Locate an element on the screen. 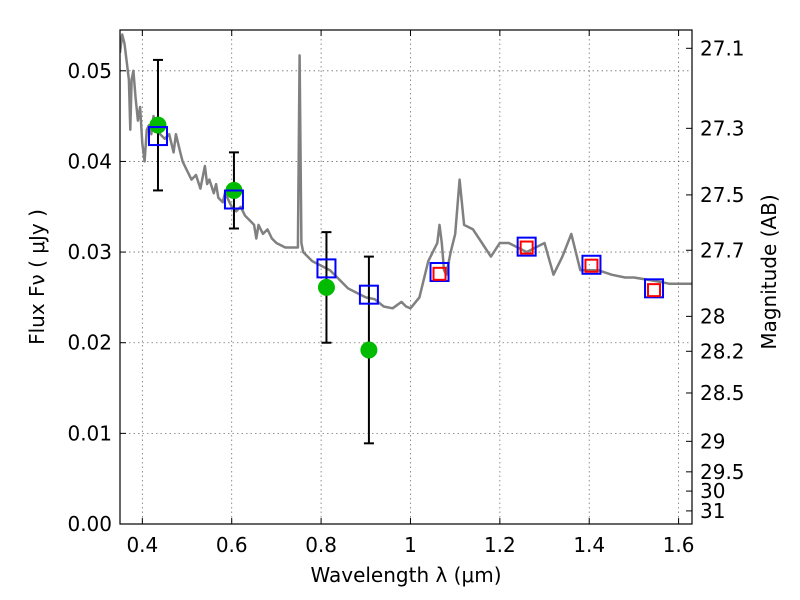 The width and height of the screenshot is (800, 600). y-axis-label: Flux Fν ( μJy ) is located at coordinates (37, 277).